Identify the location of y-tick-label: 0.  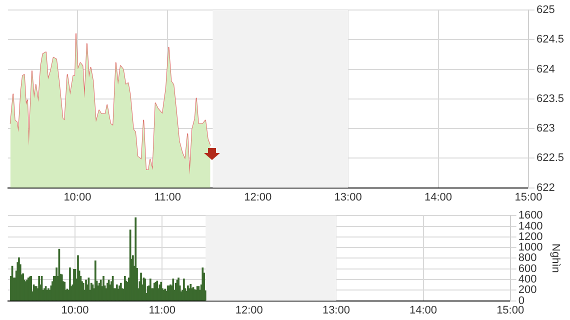
(521, 300).